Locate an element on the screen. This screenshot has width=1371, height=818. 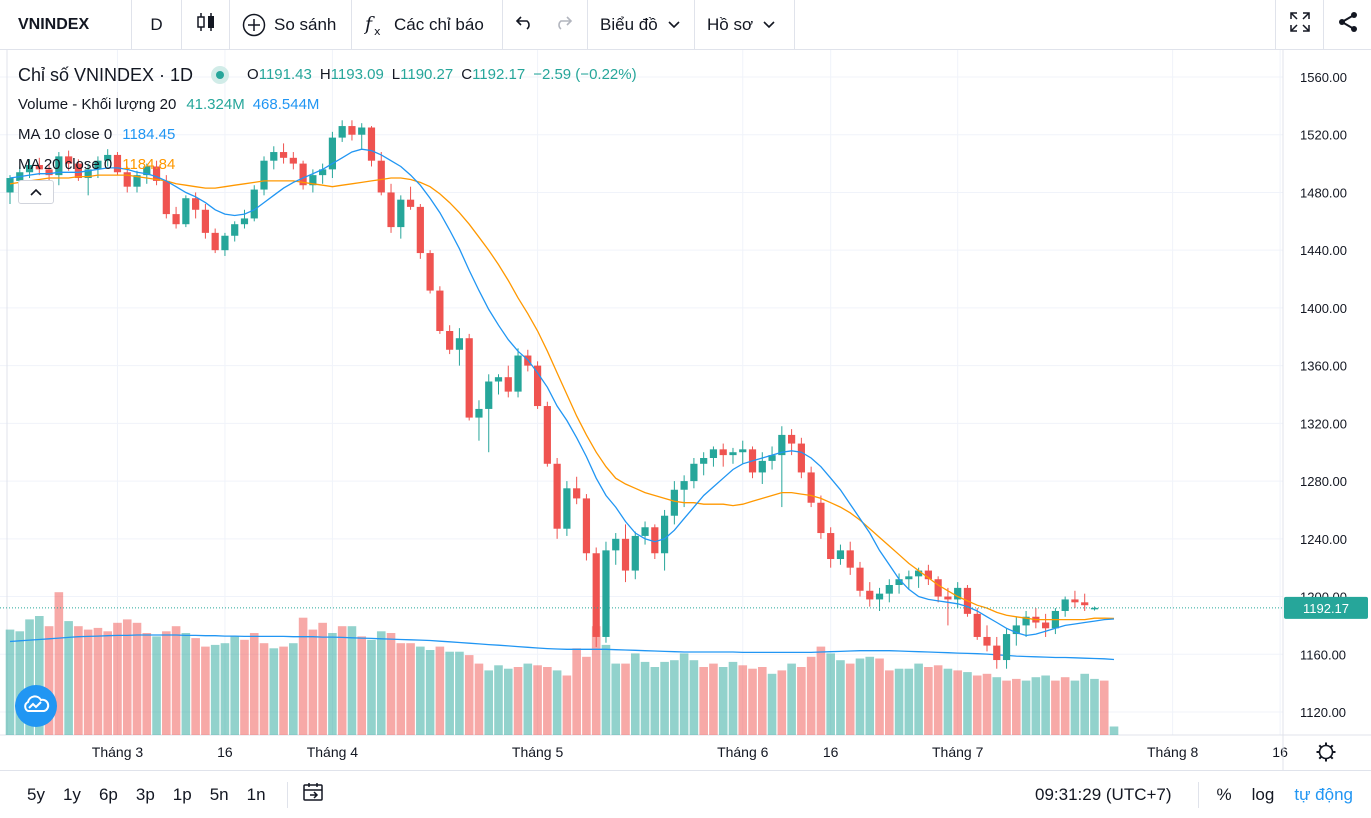
high-value: 1193.09 is located at coordinates (357, 74).